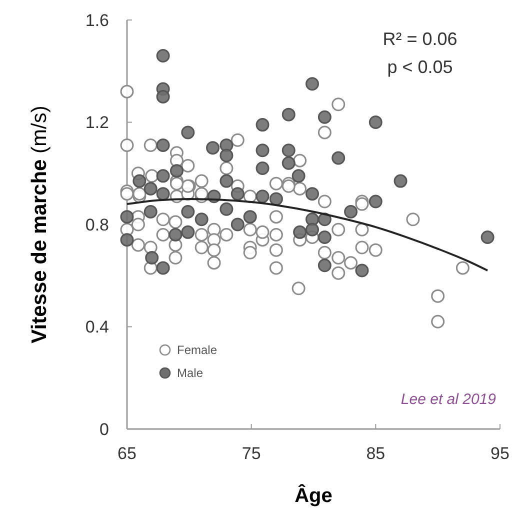 The image size is (524, 515). I want to click on y-tick-label: 1.2, so click(97, 122).